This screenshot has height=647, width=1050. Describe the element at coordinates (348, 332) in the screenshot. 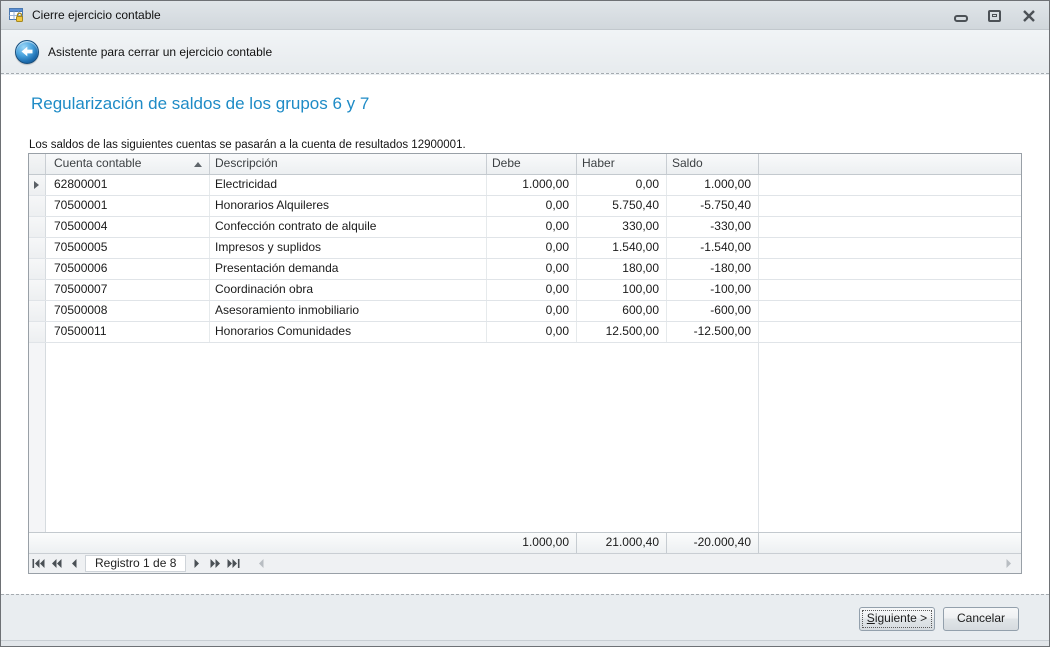

I see `cell-descripcion: Honorarios Comunidades` at that location.